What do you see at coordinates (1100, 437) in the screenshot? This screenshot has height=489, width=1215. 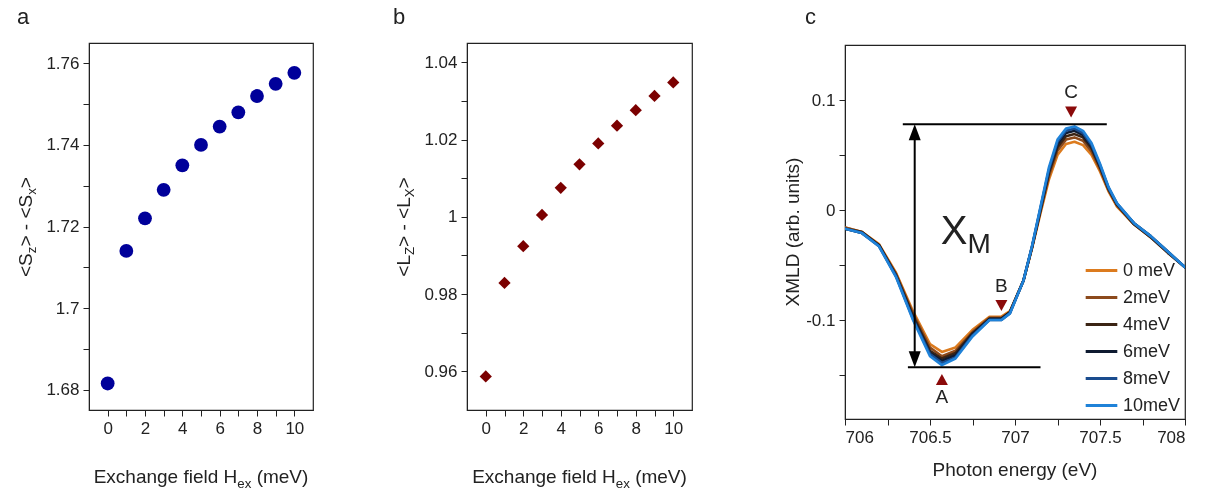 I see `x-tick-label: 707.5` at bounding box center [1100, 437].